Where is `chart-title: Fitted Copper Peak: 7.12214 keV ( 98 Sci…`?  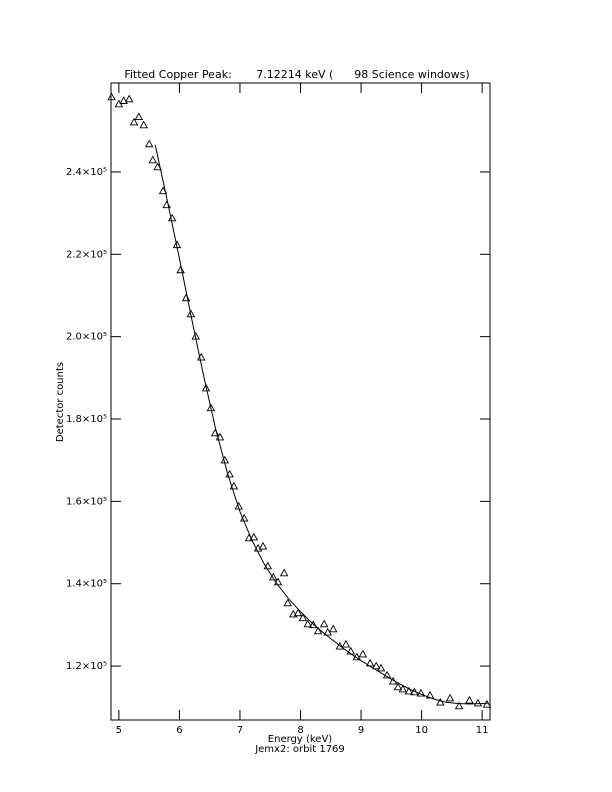
chart-title: Fitted Copper Peak: 7.12214 keV ( 98 Sci… is located at coordinates (296, 74).